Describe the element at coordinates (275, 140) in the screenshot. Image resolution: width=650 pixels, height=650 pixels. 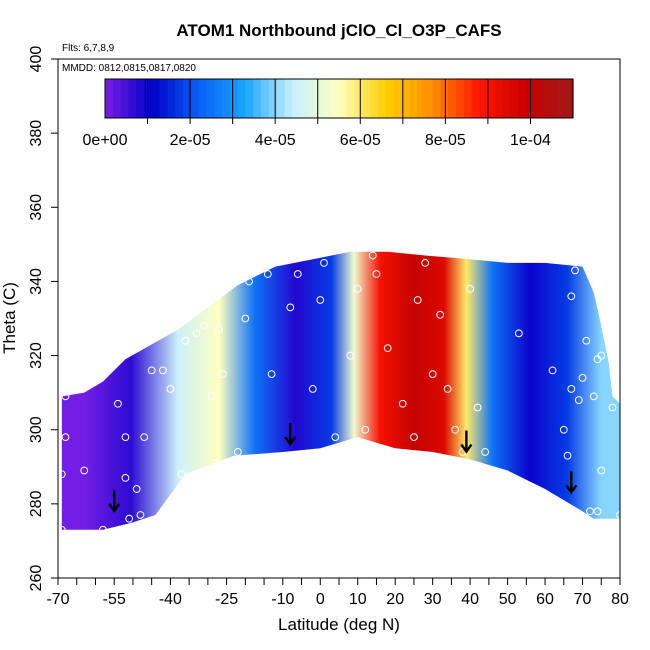
I see `colorbar-tick-label: 4e-05` at that location.